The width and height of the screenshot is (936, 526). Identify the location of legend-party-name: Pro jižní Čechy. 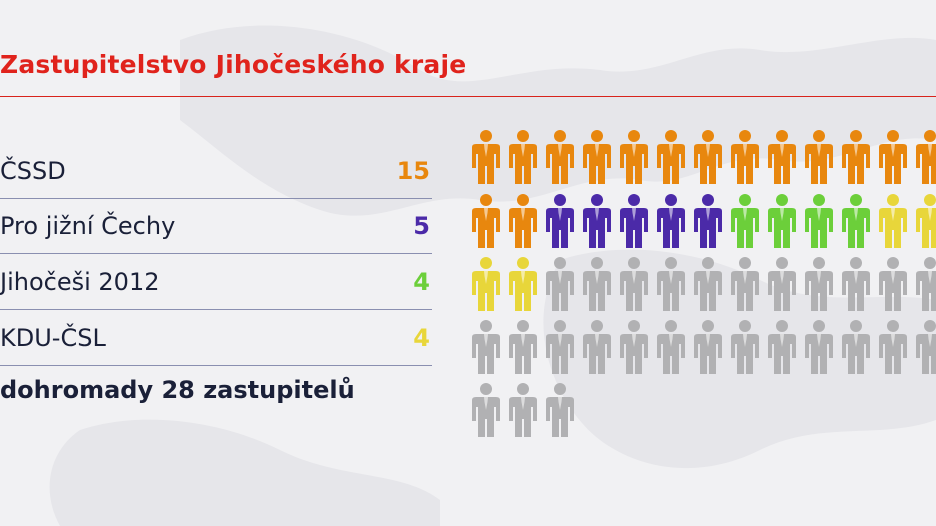
(88, 226).